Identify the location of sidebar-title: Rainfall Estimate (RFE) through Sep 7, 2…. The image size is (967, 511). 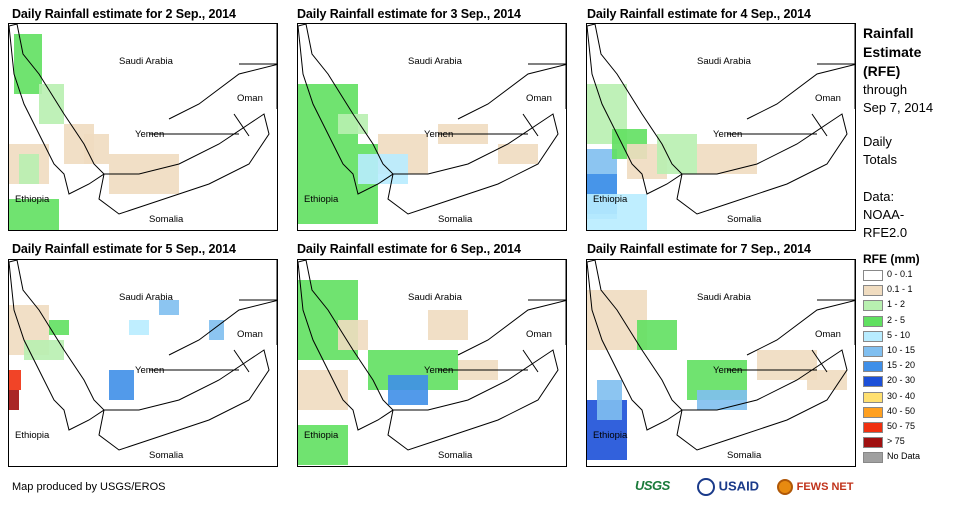
(898, 70).